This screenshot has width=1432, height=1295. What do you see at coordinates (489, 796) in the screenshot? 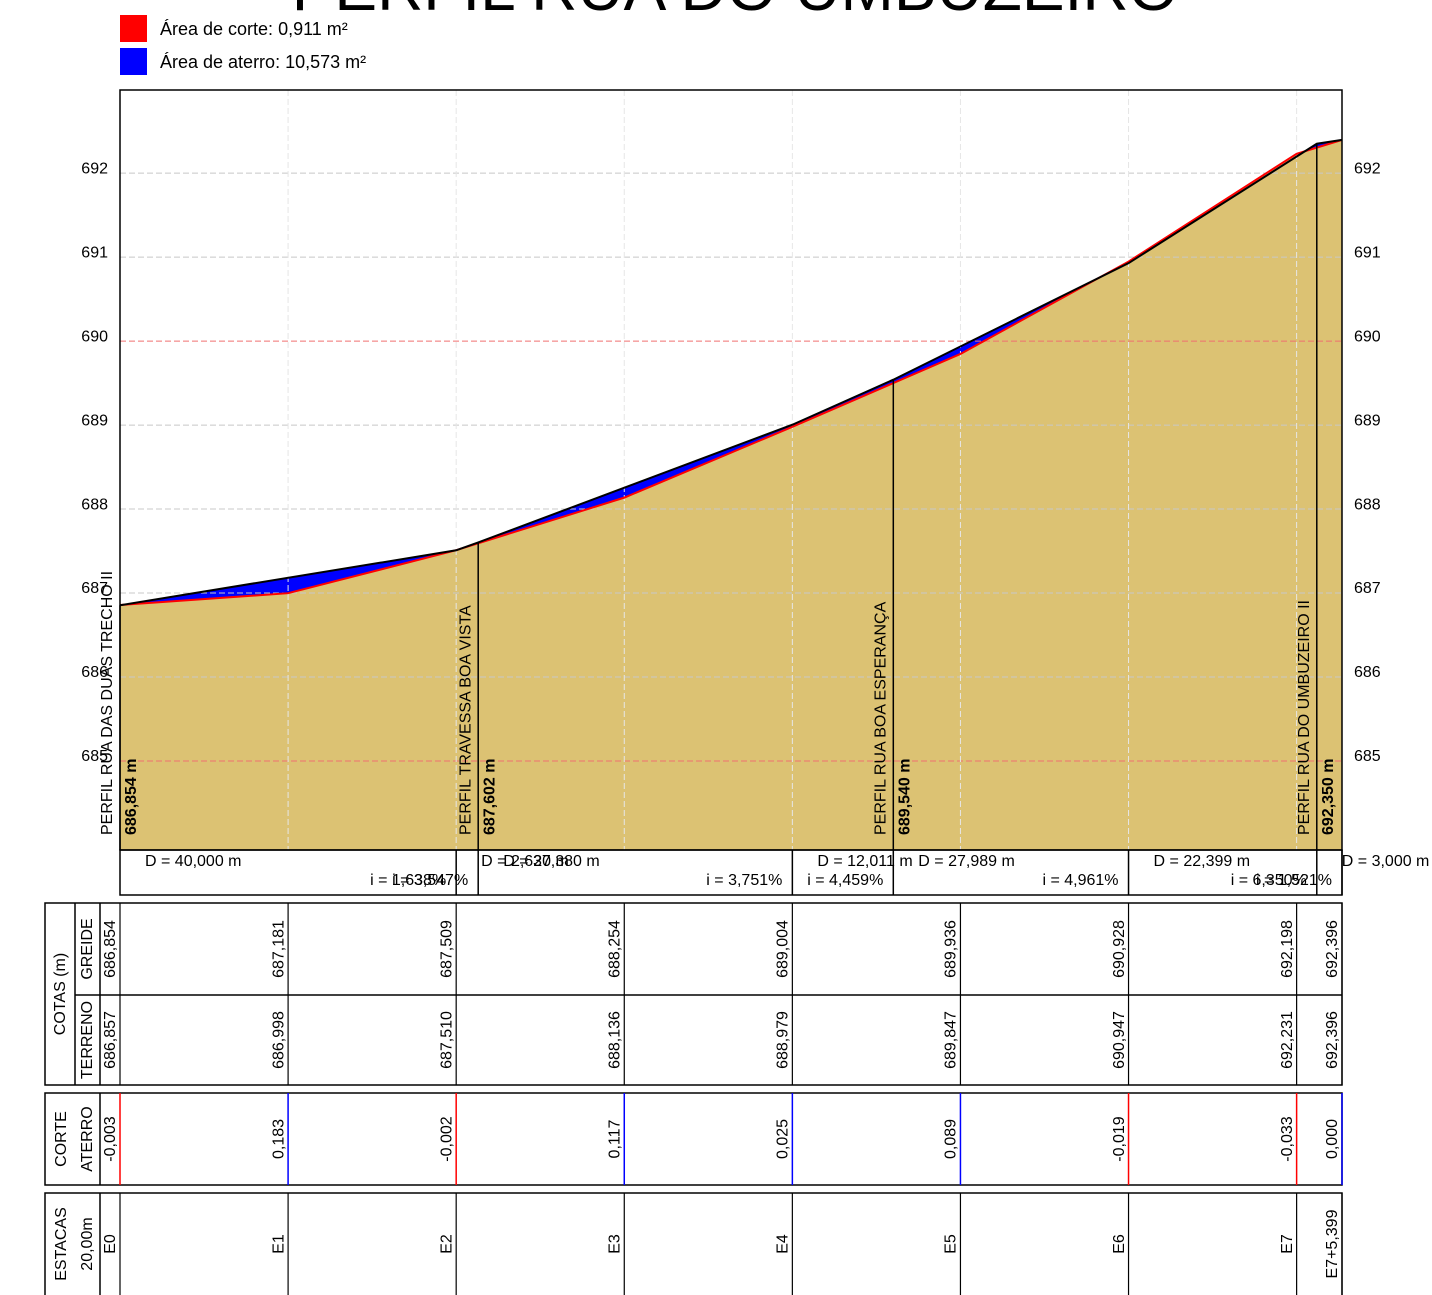
I see `crossing-value: 687,602 m` at bounding box center [489, 796].